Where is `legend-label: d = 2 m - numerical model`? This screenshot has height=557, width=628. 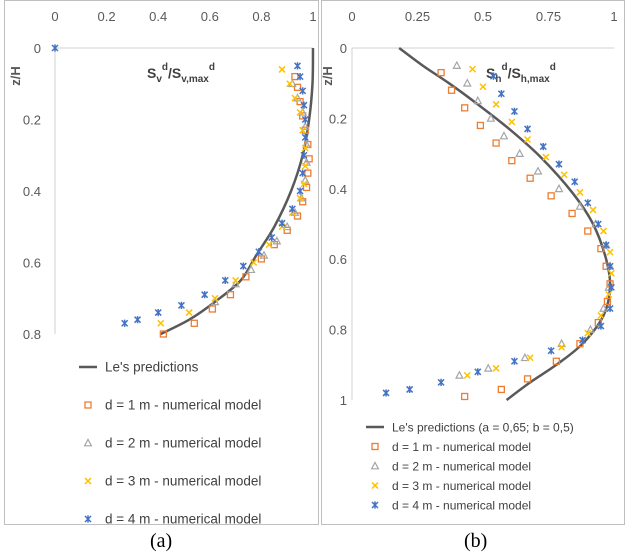
legend-label: d = 2 m - numerical model is located at coordinates (461, 467).